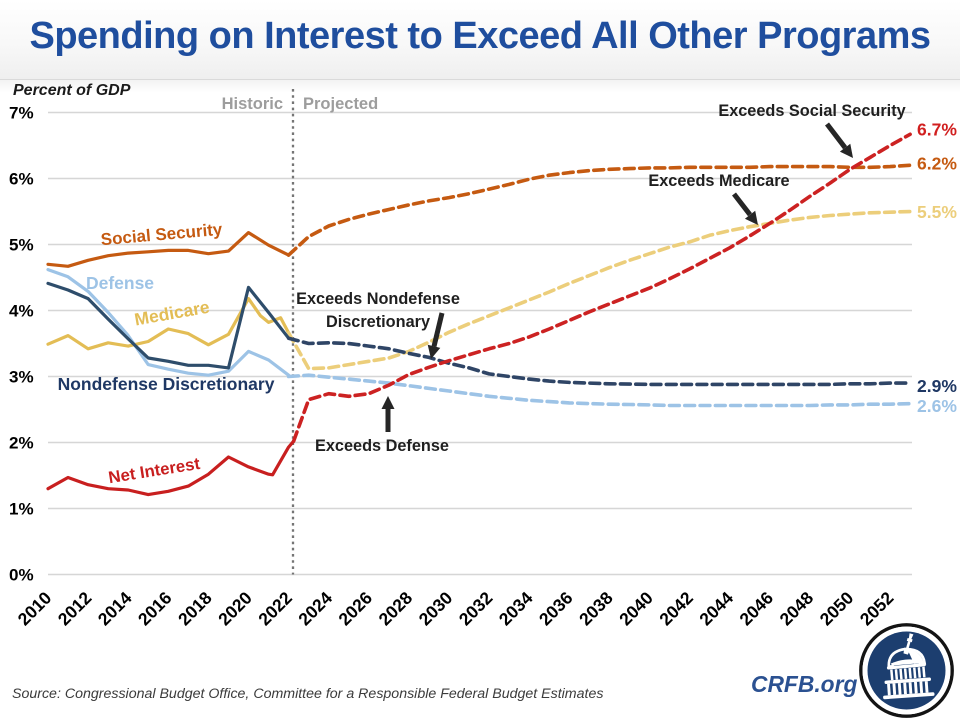  What do you see at coordinates (837, 609) in the screenshot?
I see `svg-text: 2050` at bounding box center [837, 609].